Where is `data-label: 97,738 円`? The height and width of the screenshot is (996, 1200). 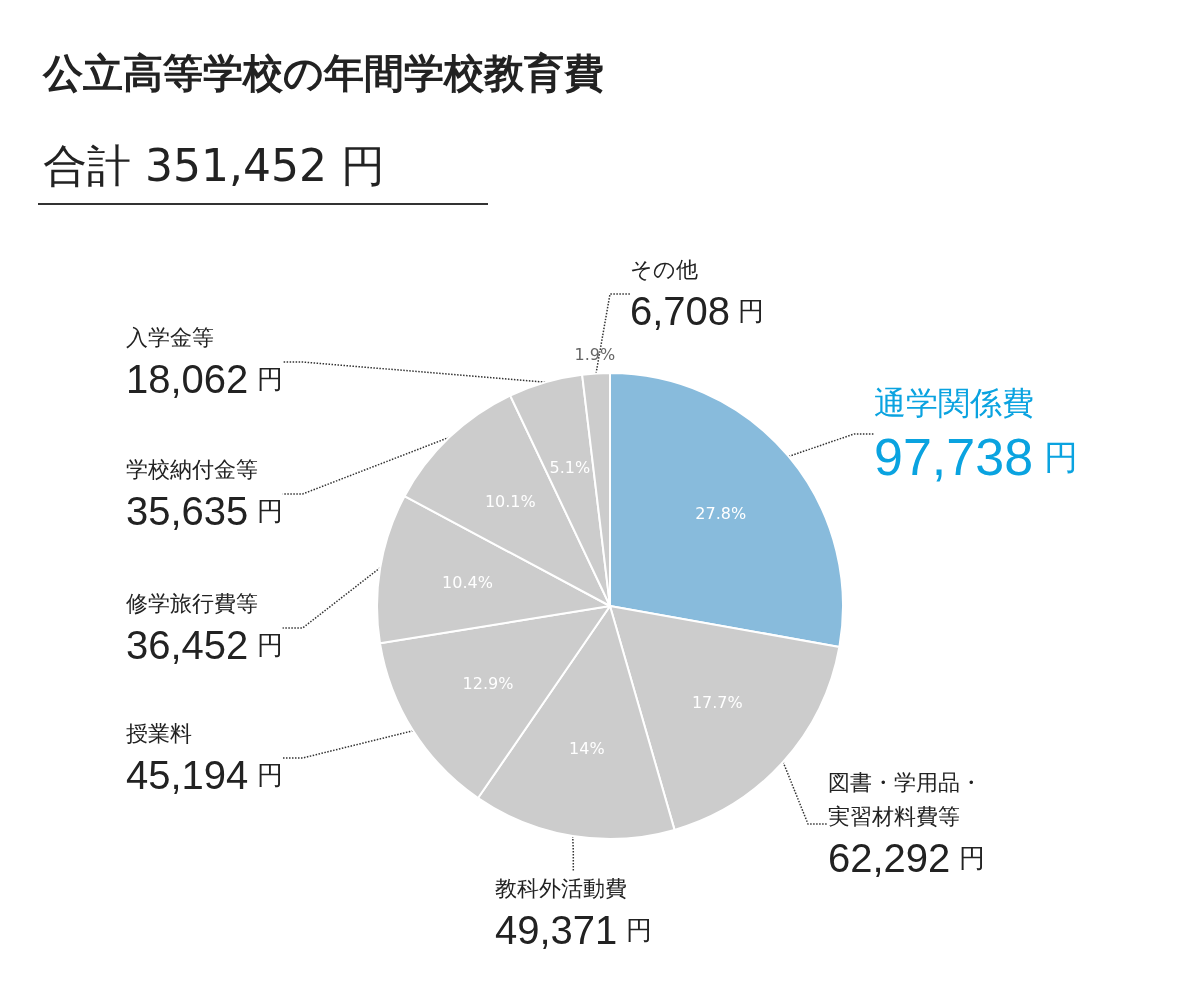 data-label: 97,738 円 is located at coordinates (976, 457).